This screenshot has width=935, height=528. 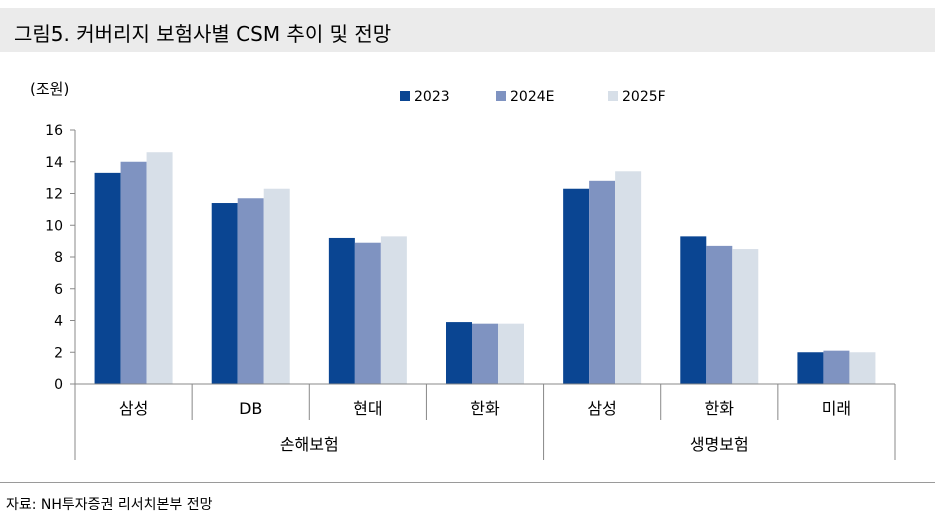 I want to click on x-tick-label-4: 삼성, so click(x=601, y=408).